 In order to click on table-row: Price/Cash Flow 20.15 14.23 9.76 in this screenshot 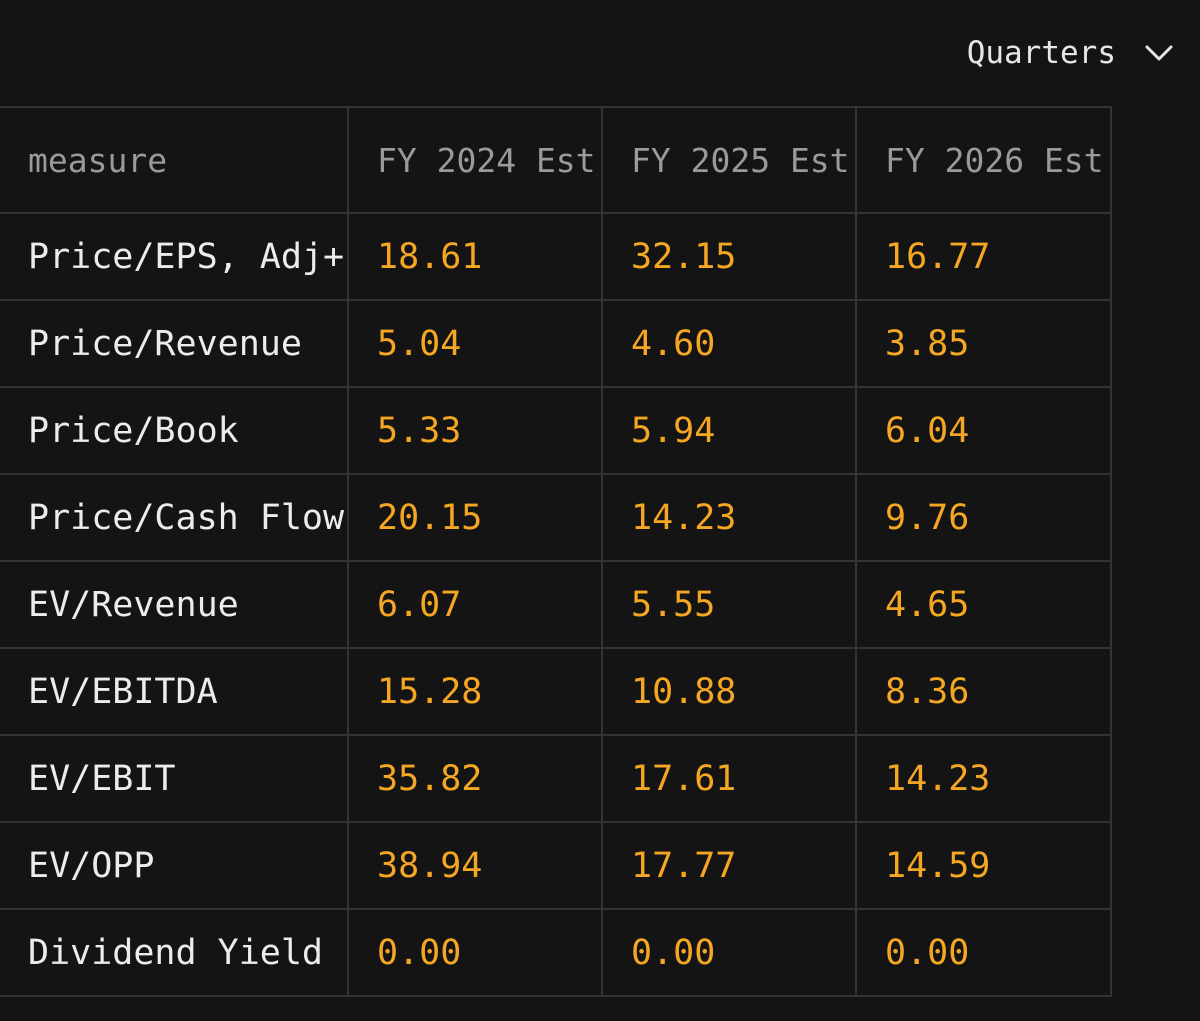, I will do `click(556, 517)`.